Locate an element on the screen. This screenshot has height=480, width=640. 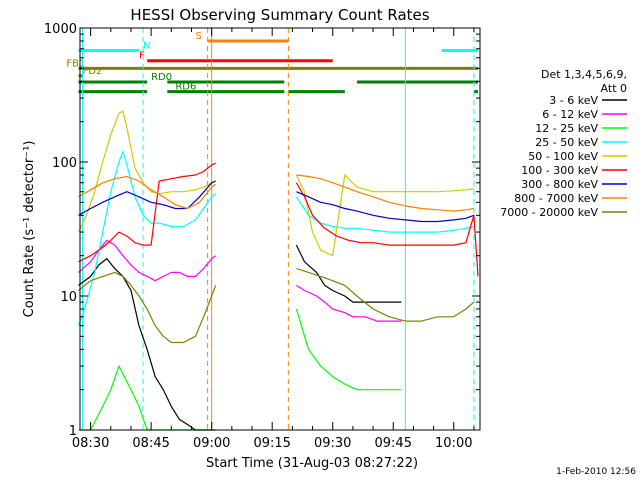
legend-entry-label: 50 - 100 keV is located at coordinates (563, 156).